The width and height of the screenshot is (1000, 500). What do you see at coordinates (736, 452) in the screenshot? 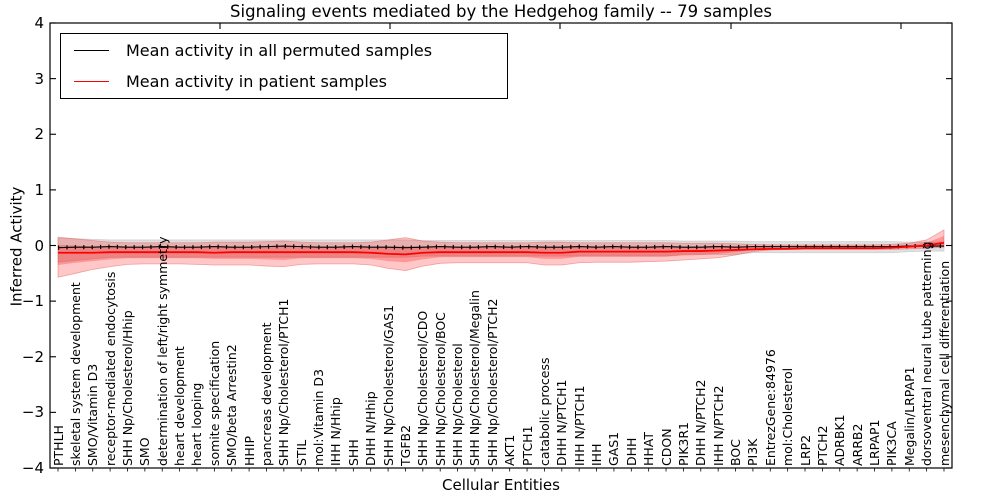
I see `x-tick-label: BOC` at bounding box center [736, 452].